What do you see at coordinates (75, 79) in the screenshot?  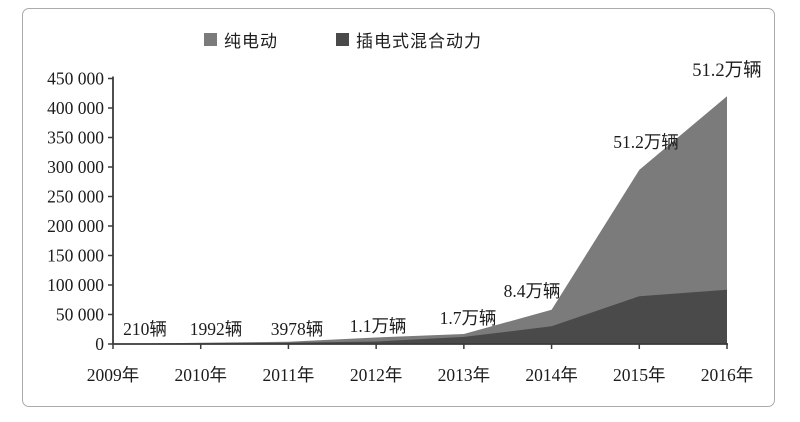 I see `y-tick-label: 450 000` at bounding box center [75, 79].